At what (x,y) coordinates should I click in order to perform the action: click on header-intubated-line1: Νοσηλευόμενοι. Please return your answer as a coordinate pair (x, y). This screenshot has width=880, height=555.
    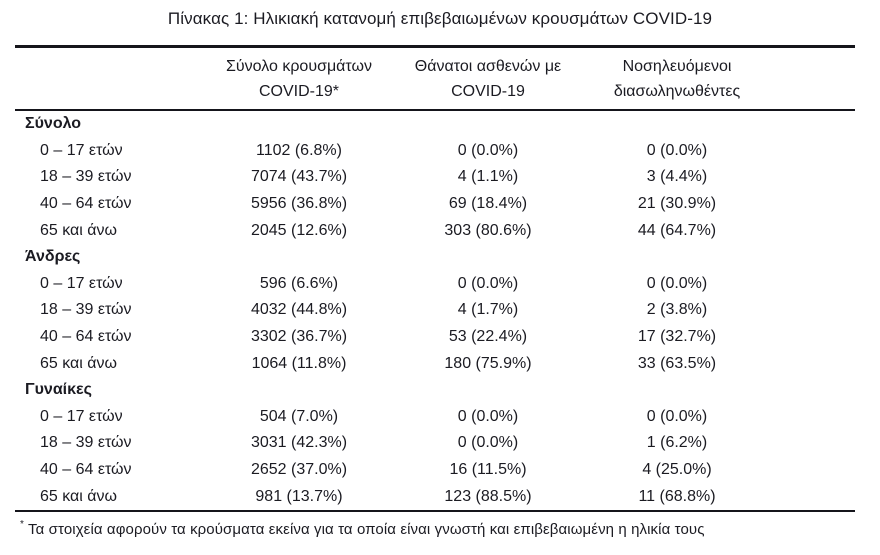
    Looking at the image, I should click on (677, 66).